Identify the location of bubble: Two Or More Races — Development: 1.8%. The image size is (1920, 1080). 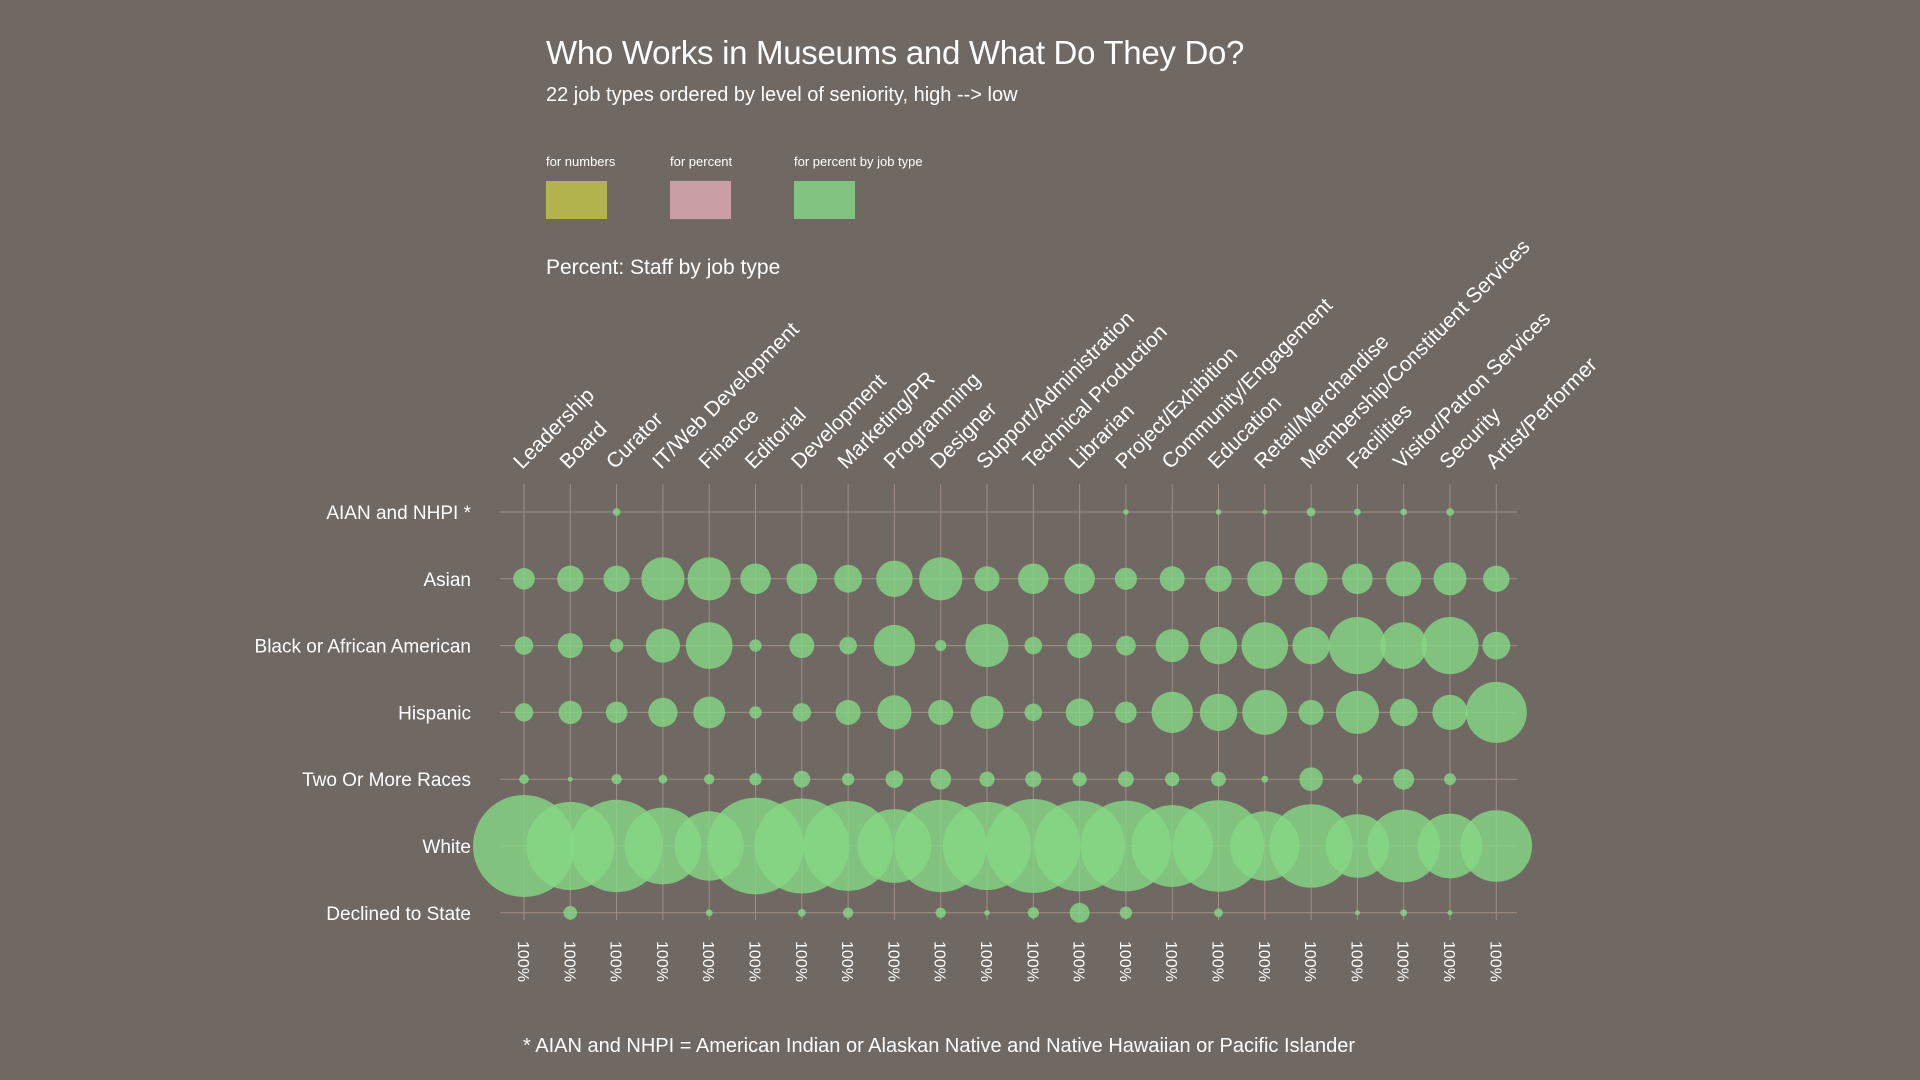
(802, 779).